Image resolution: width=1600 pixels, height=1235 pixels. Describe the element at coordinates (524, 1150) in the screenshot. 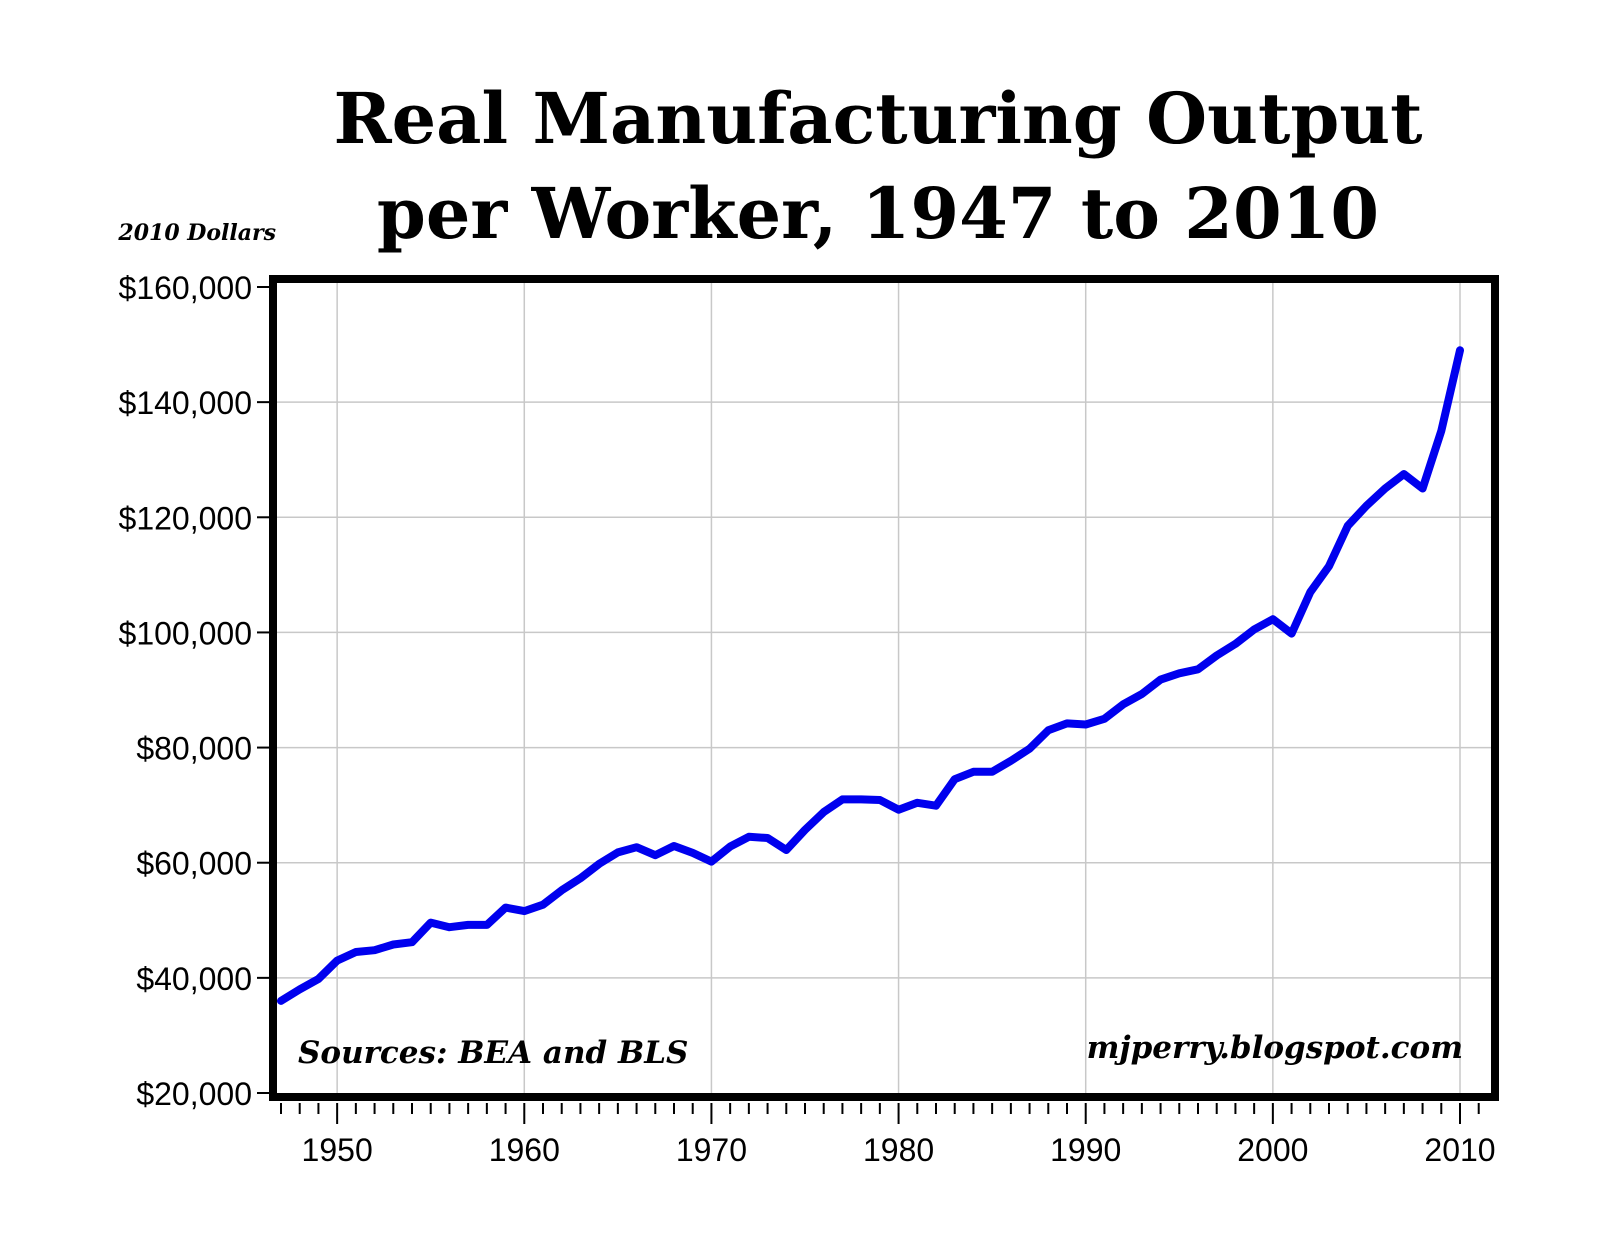

I see `x-tick-label: 1960` at that location.